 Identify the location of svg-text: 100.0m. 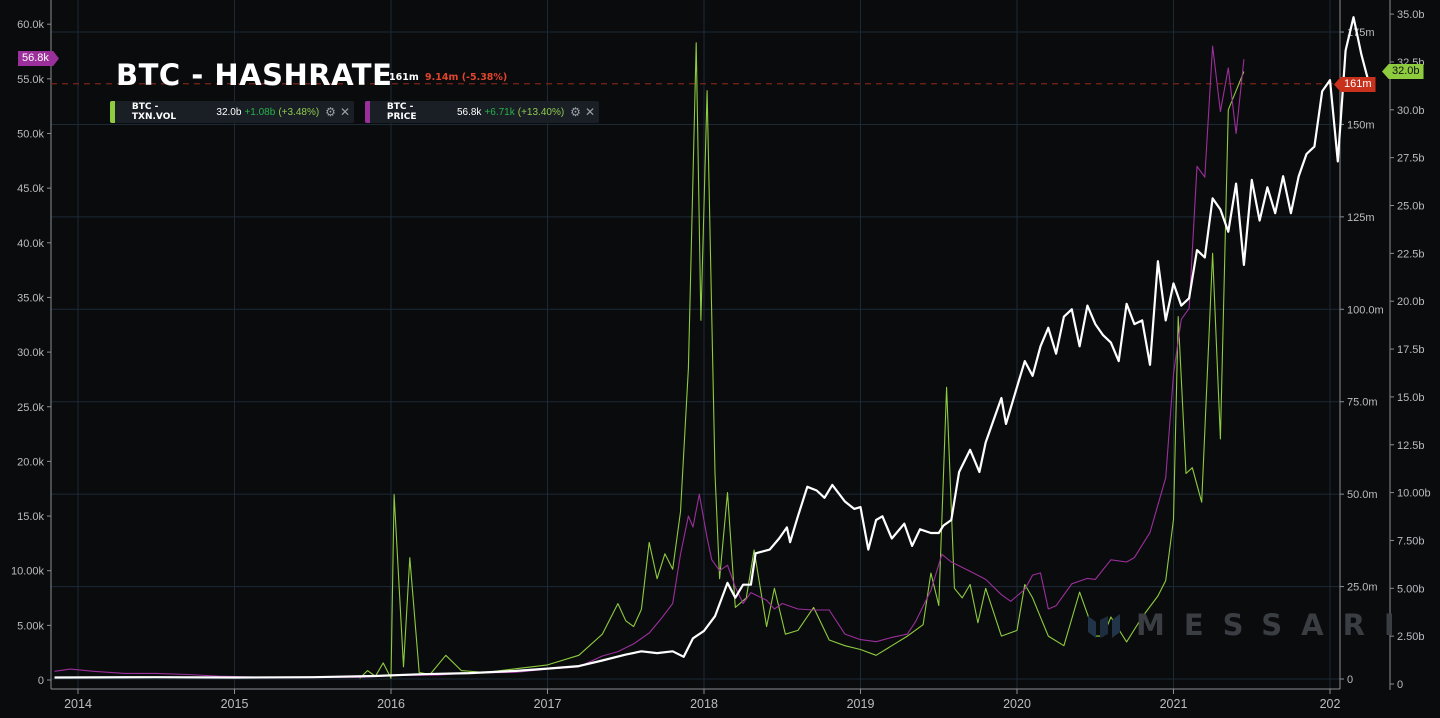
(1365, 310).